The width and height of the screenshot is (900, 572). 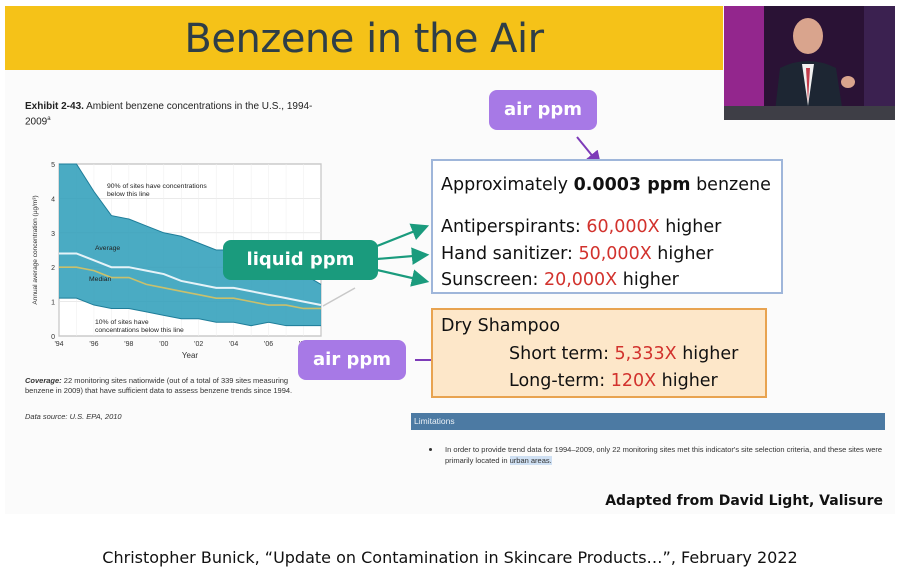 I want to click on speaker-video-thumbnail, so click(x=809, y=63).